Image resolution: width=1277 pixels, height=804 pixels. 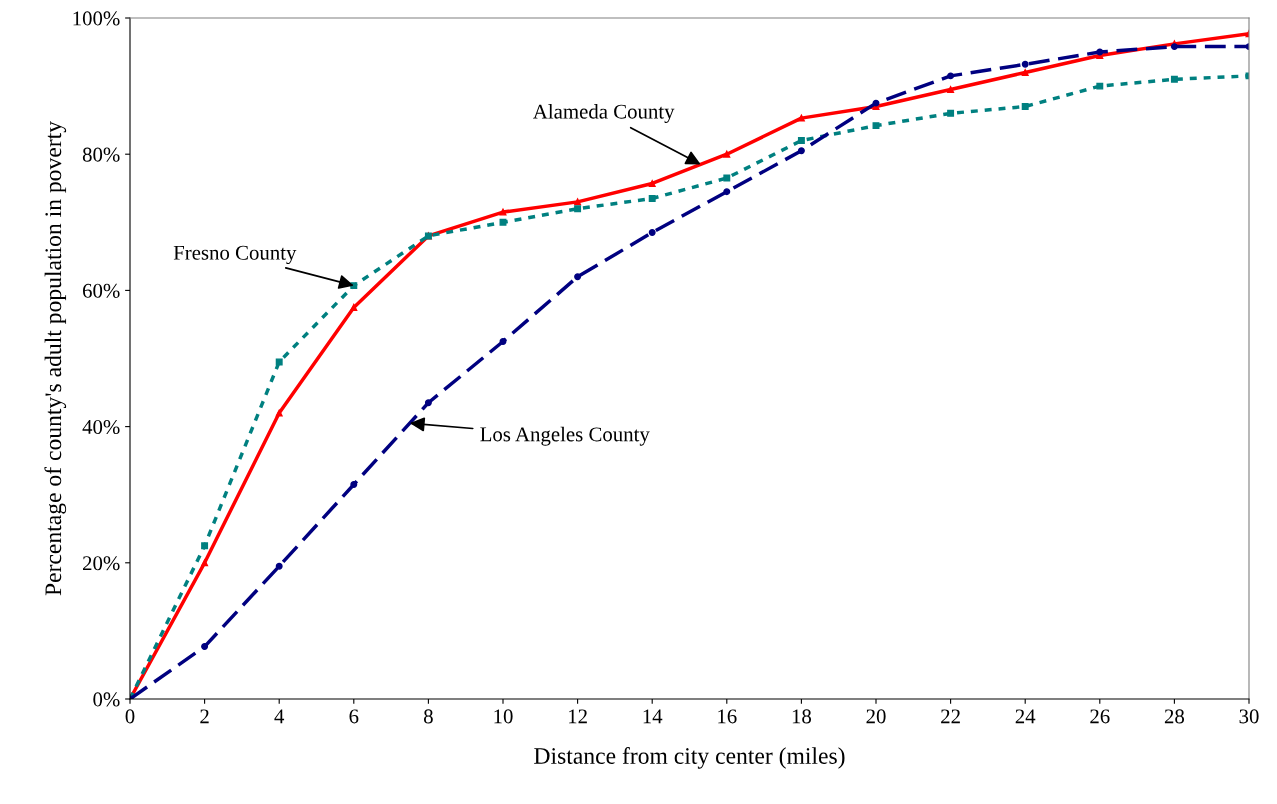 What do you see at coordinates (1174, 716) in the screenshot?
I see `x-tick-label: 28` at bounding box center [1174, 716].